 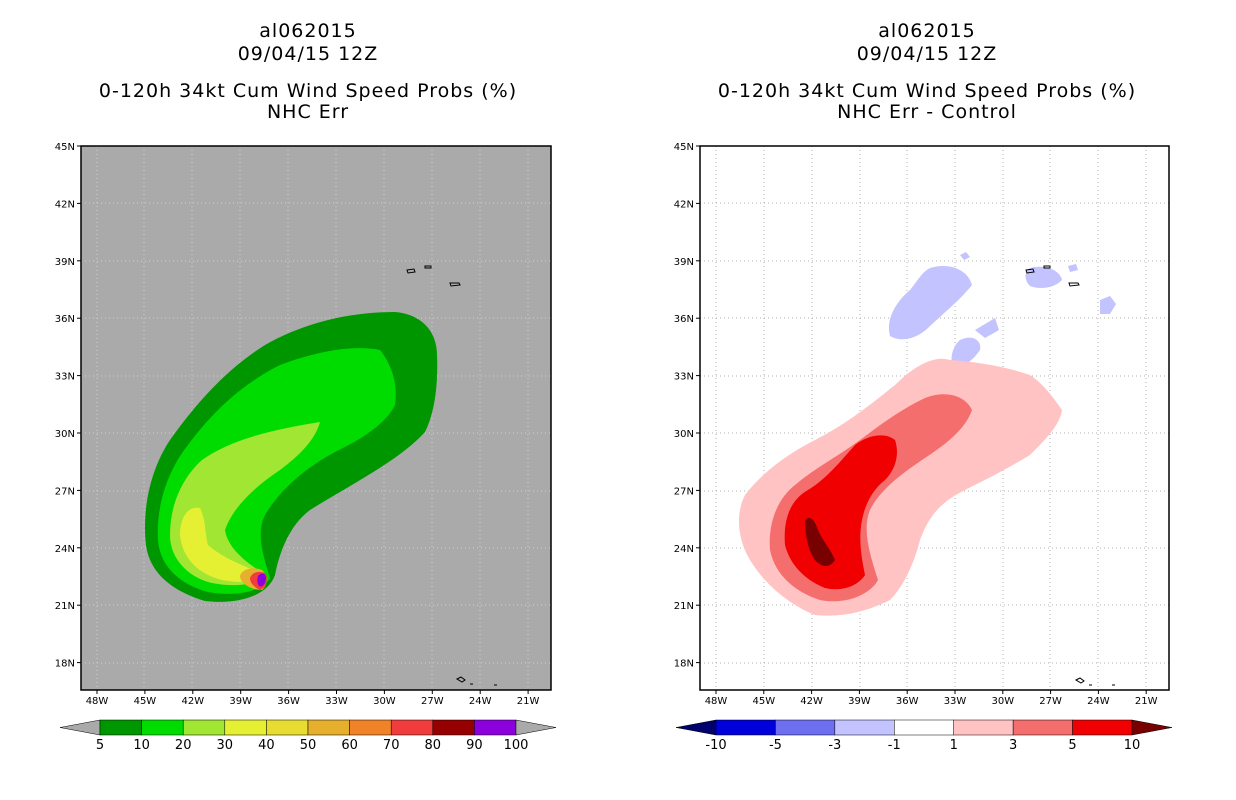 I want to click on left-lat-tick-label: 42N, so click(x=65, y=204).